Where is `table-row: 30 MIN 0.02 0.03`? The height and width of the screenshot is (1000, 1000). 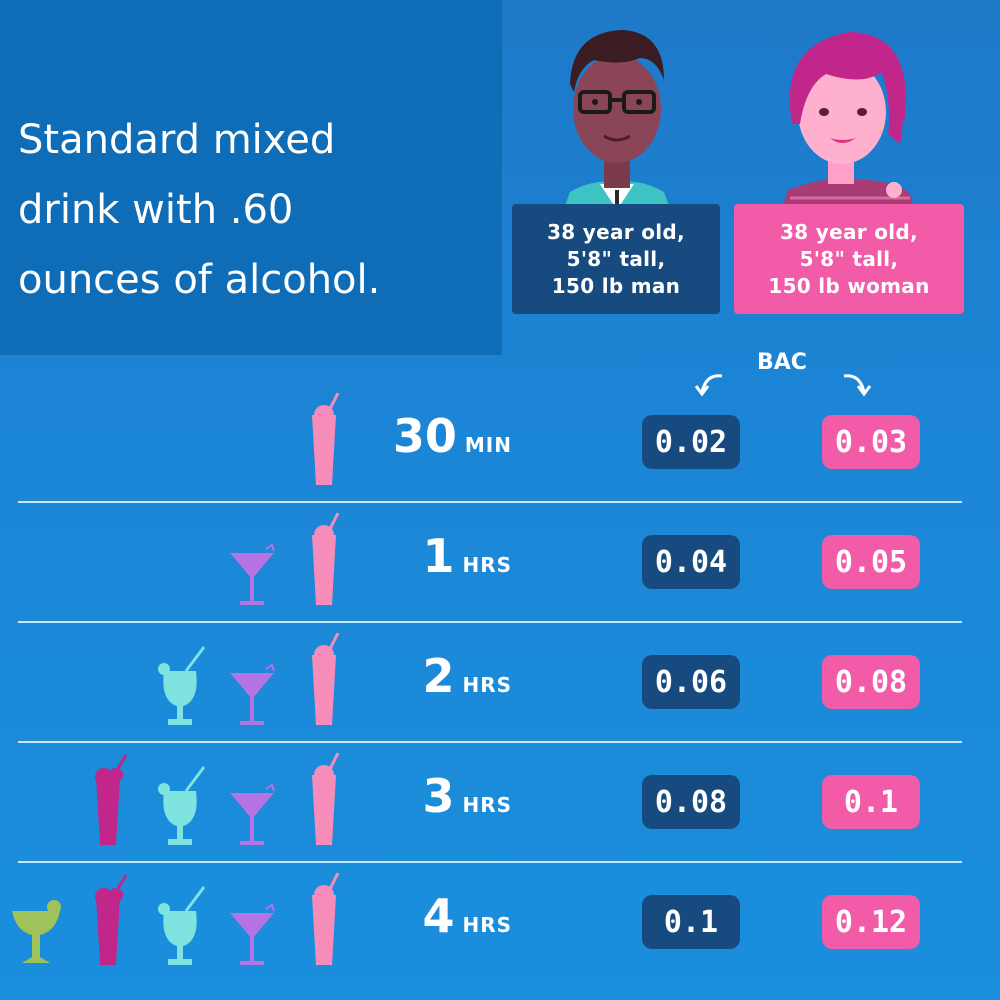
table-row: 30 MIN 0.02 0.03 is located at coordinates (500, 443).